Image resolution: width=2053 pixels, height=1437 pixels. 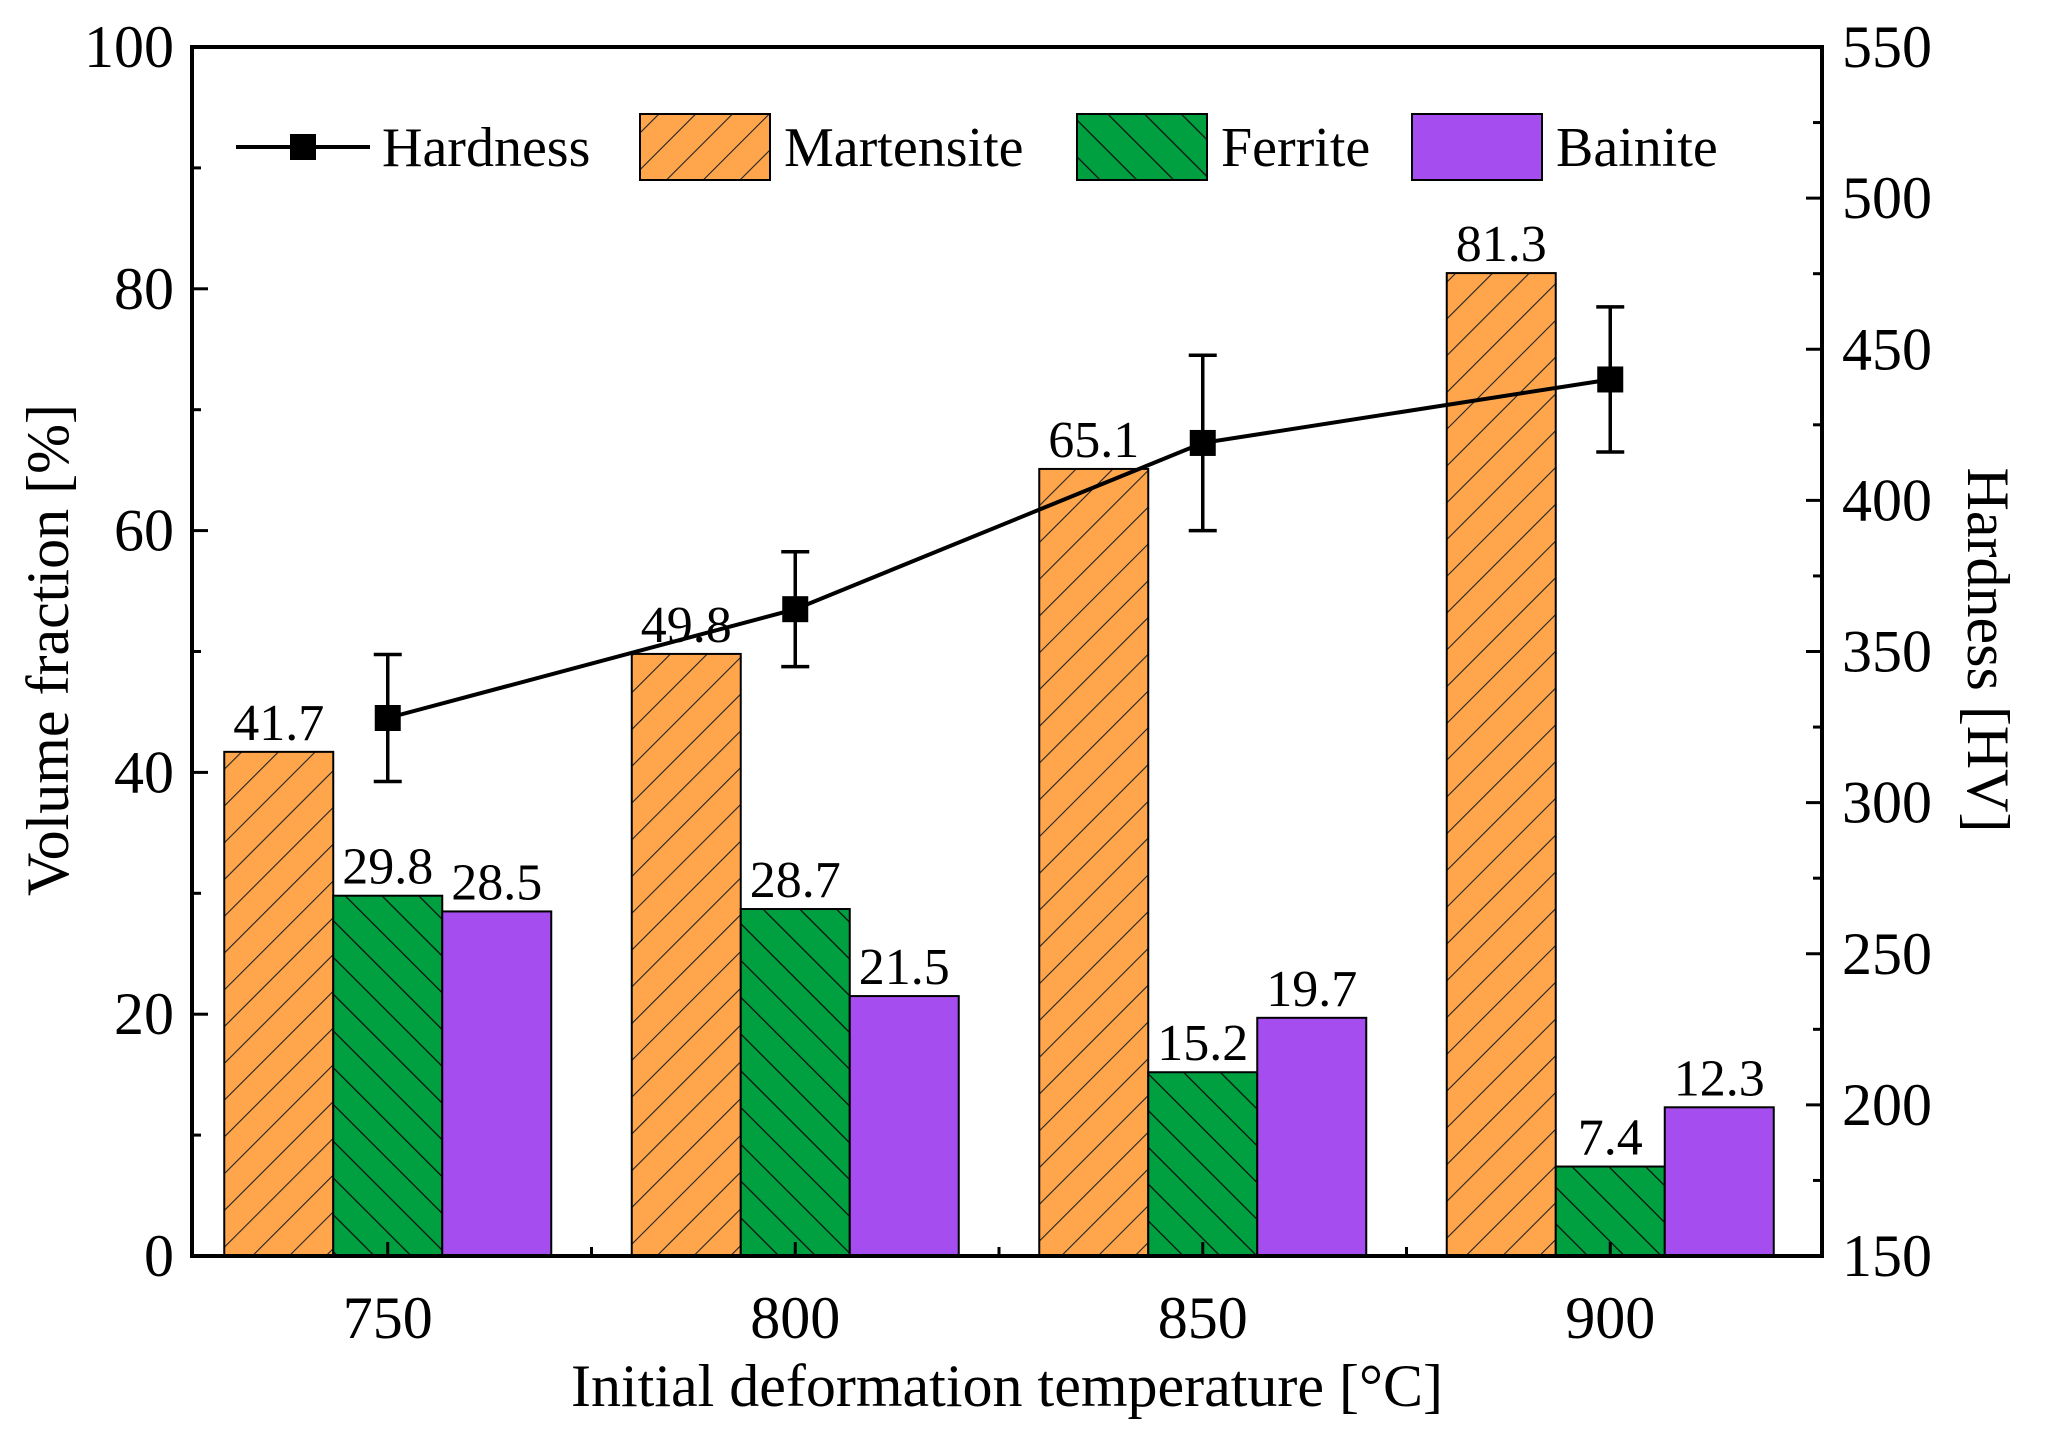 I want to click on y-tick-label-100: 100, so click(x=129, y=47).